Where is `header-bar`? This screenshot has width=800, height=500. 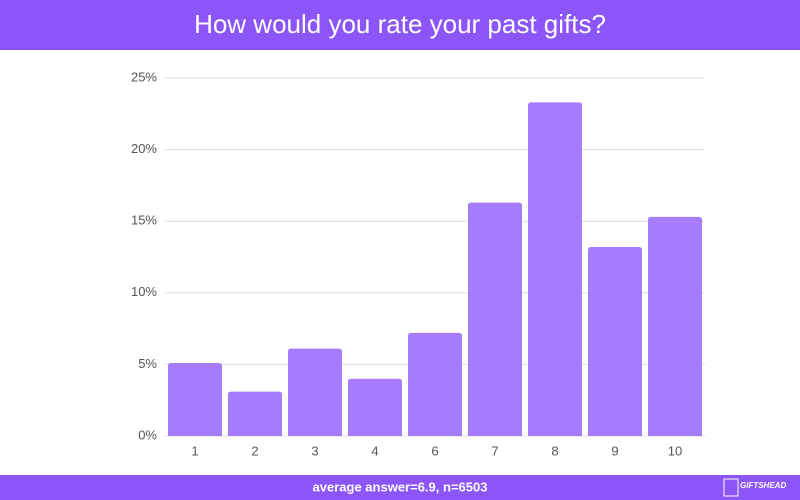 header-bar is located at coordinates (400, 25).